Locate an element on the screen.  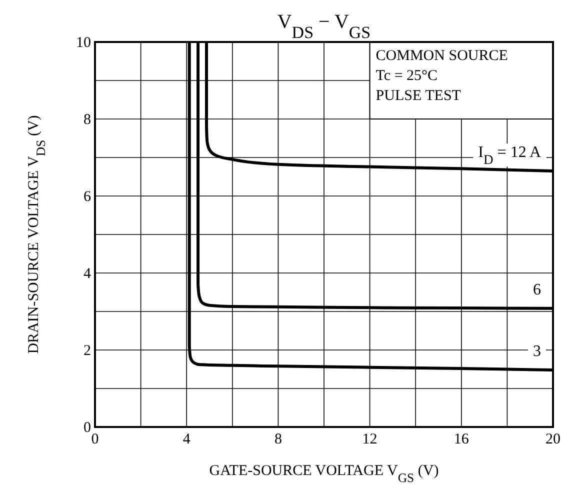
x-axis-title: GATE-SOURCE VOLTAGE V$_{GS}$ (V) is located at coordinates (324, 474).